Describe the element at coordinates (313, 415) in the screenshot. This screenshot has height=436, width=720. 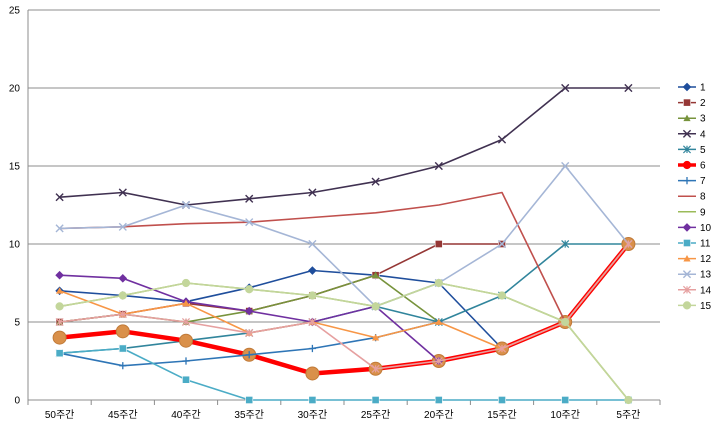
I see `x-tick-label: 30주간` at that location.